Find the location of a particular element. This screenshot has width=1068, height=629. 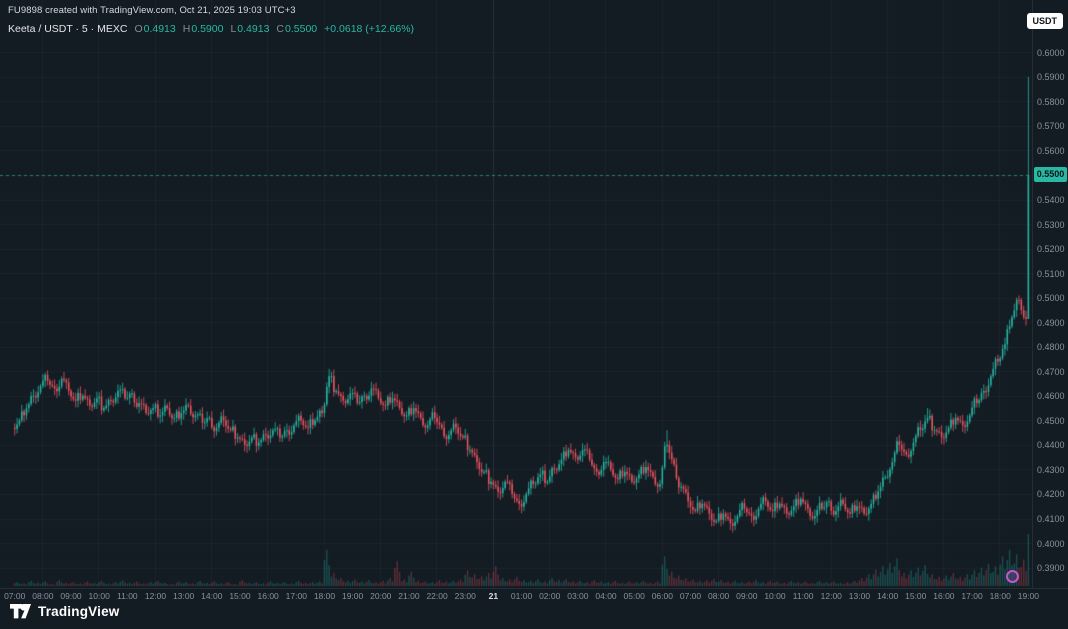

time-tick: 04:00 is located at coordinates (606, 596).